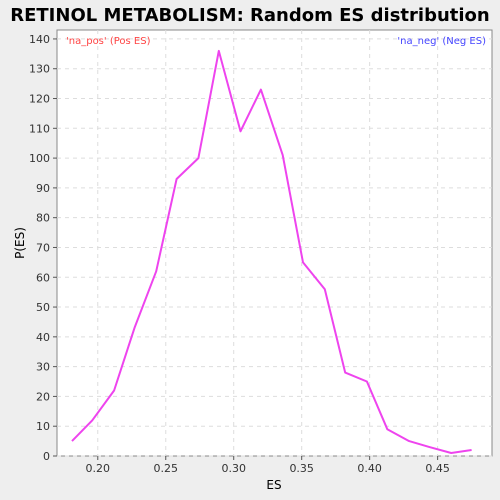 This screenshot has height=500, width=500. Describe the element at coordinates (43, 337) in the screenshot. I see `y-tick-label: 40` at that location.